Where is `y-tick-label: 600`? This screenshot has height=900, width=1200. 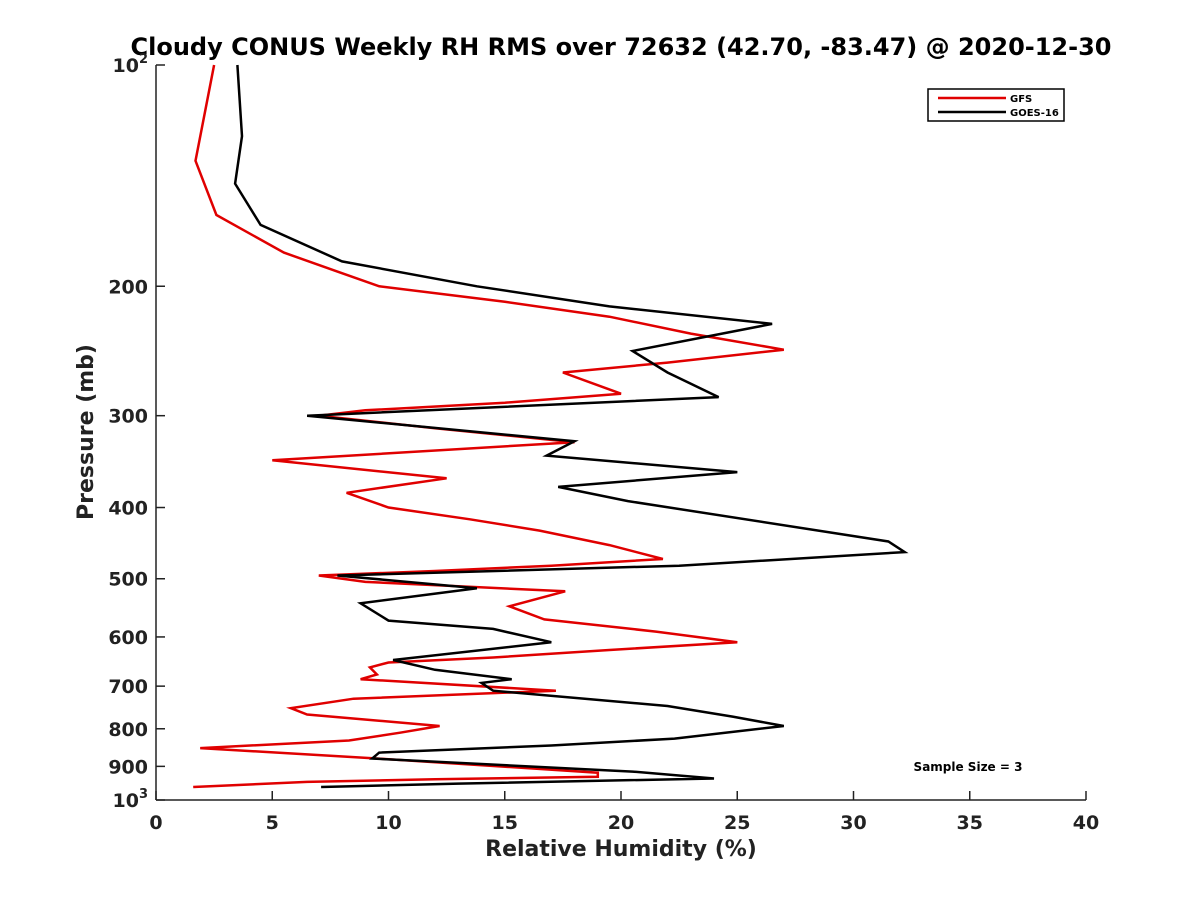 y-tick-label: 600 is located at coordinates (128, 638).